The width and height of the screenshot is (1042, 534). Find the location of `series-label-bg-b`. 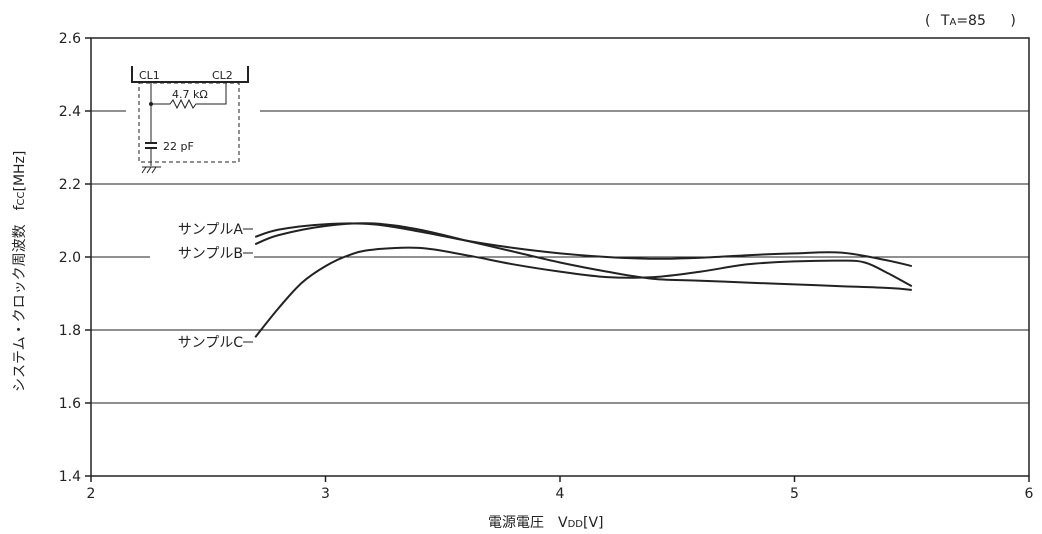

series-label-bg-b is located at coordinates (202, 254).